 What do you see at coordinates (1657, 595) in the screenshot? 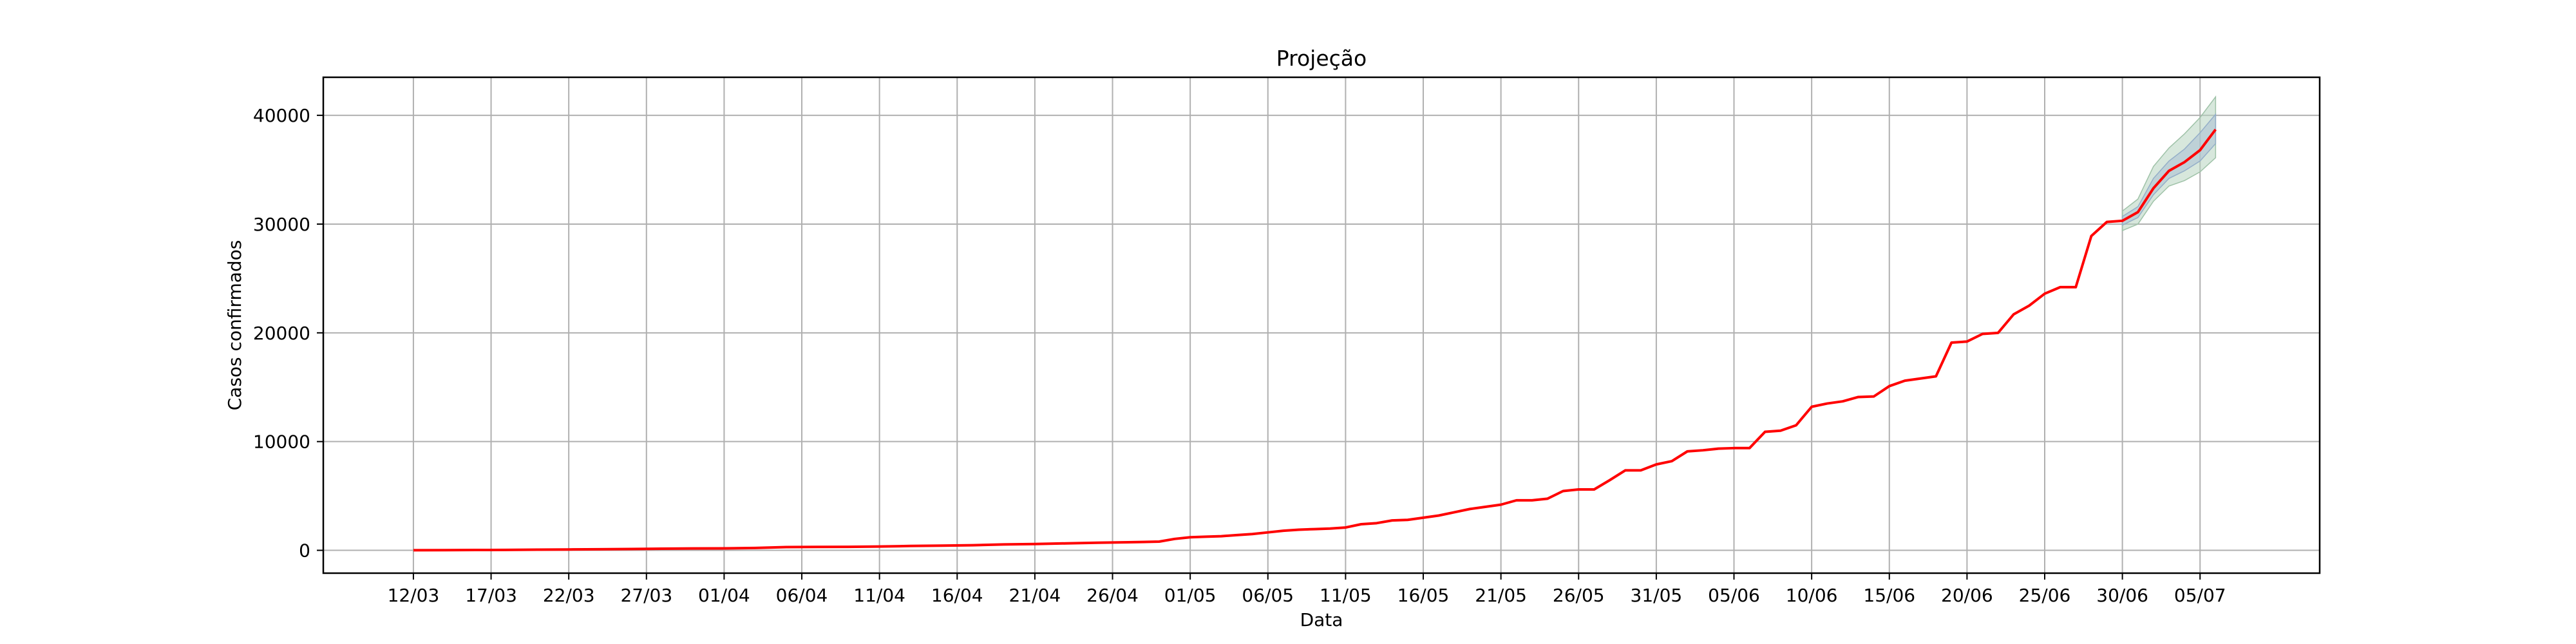
I see `x-tick-label: 31/05` at bounding box center [1657, 595].